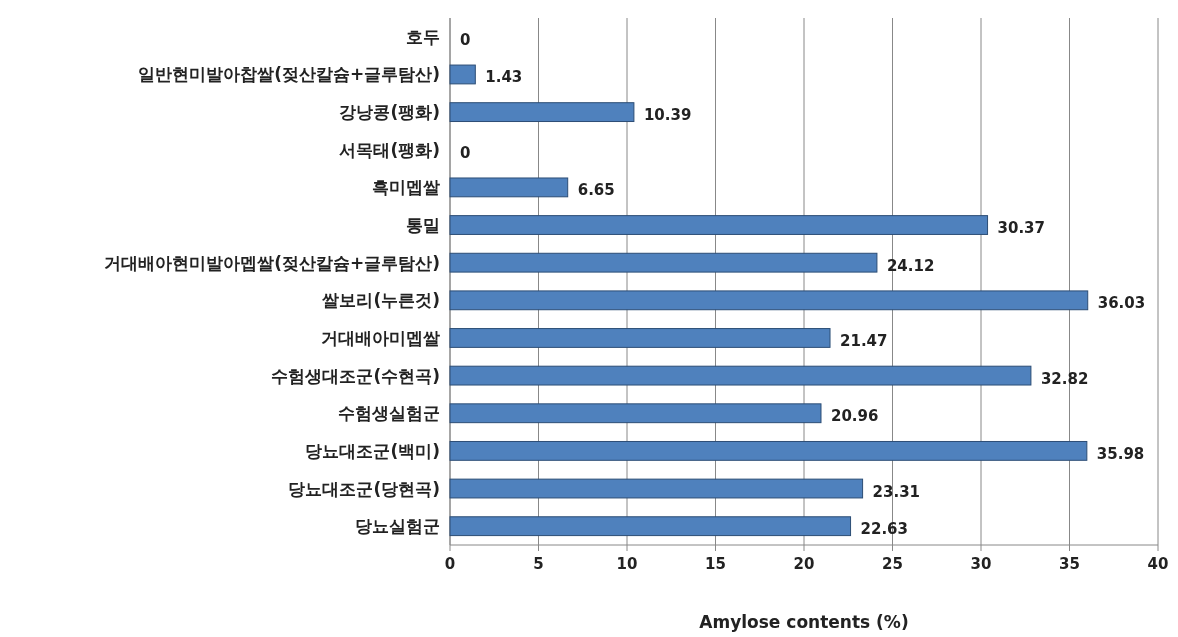  What do you see at coordinates (1158, 564) in the screenshot?
I see `x-tick-label: 40` at bounding box center [1158, 564].